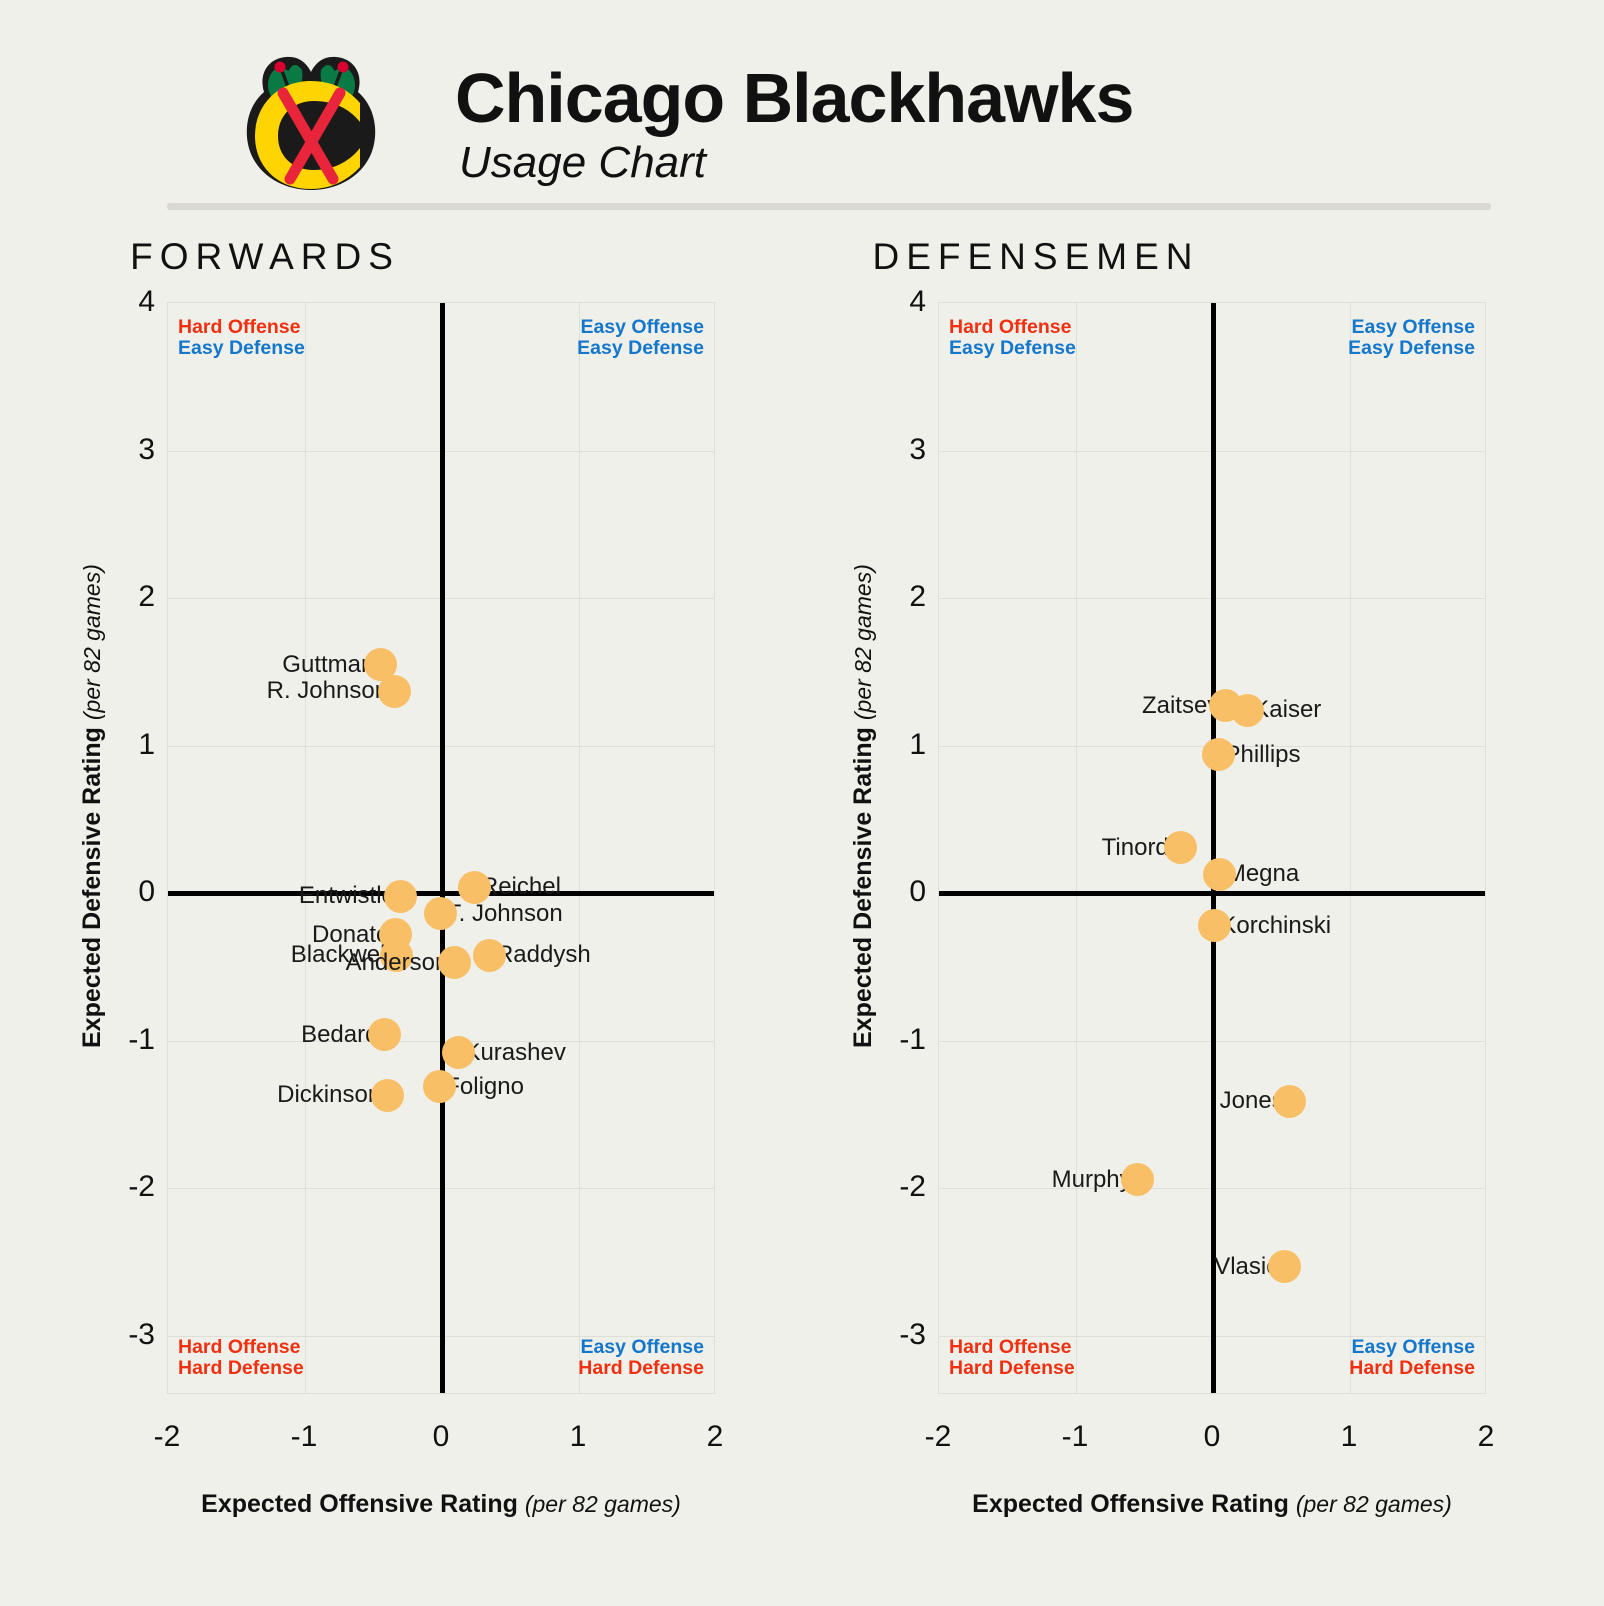  I want to click on player-label: R. Johnson, so click(327, 691).